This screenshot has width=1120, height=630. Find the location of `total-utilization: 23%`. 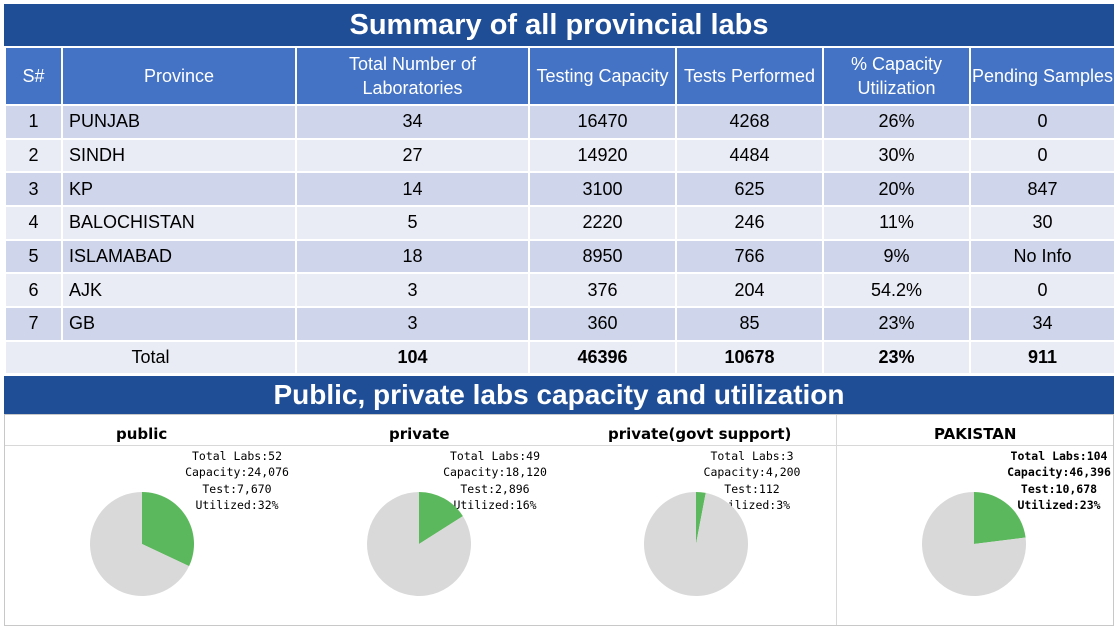

total-utilization: 23% is located at coordinates (896, 357).